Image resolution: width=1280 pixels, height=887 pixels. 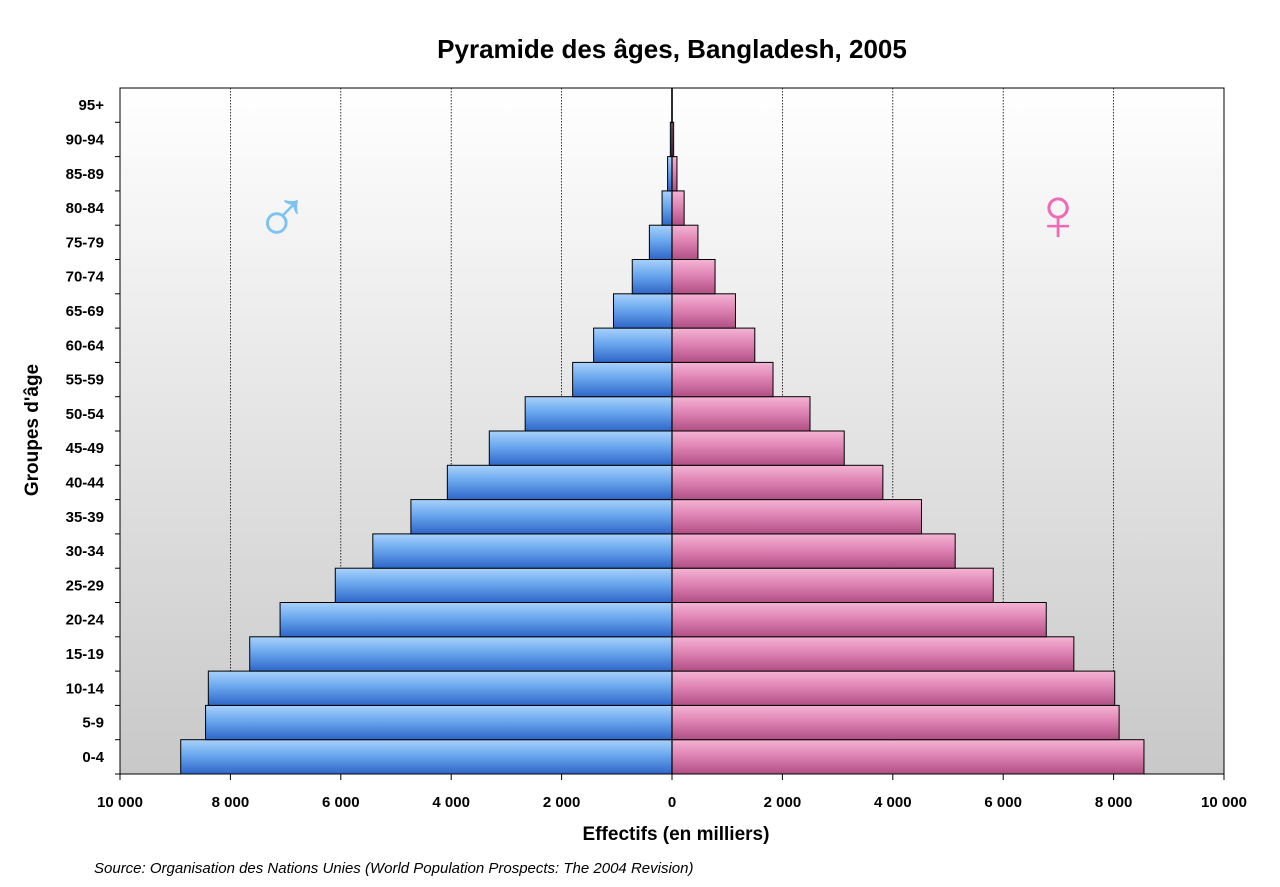 I want to click on age-group-label: 5-9, so click(x=93, y=723).